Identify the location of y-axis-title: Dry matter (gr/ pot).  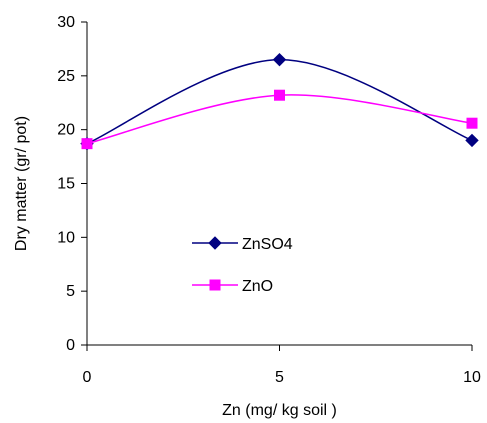
(21, 183).